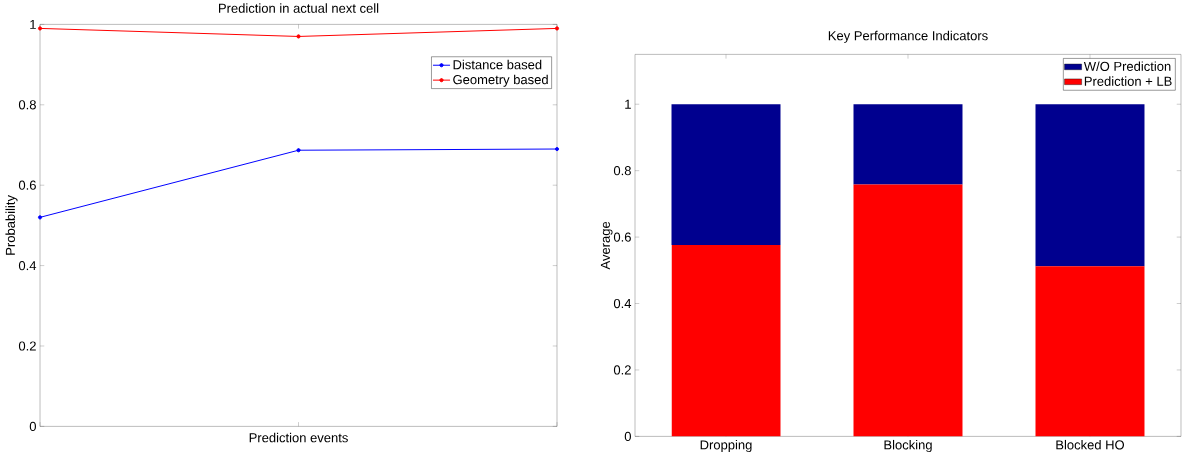  Describe the element at coordinates (298, 437) in the screenshot. I see `x-axis-title: Prediction events` at that location.